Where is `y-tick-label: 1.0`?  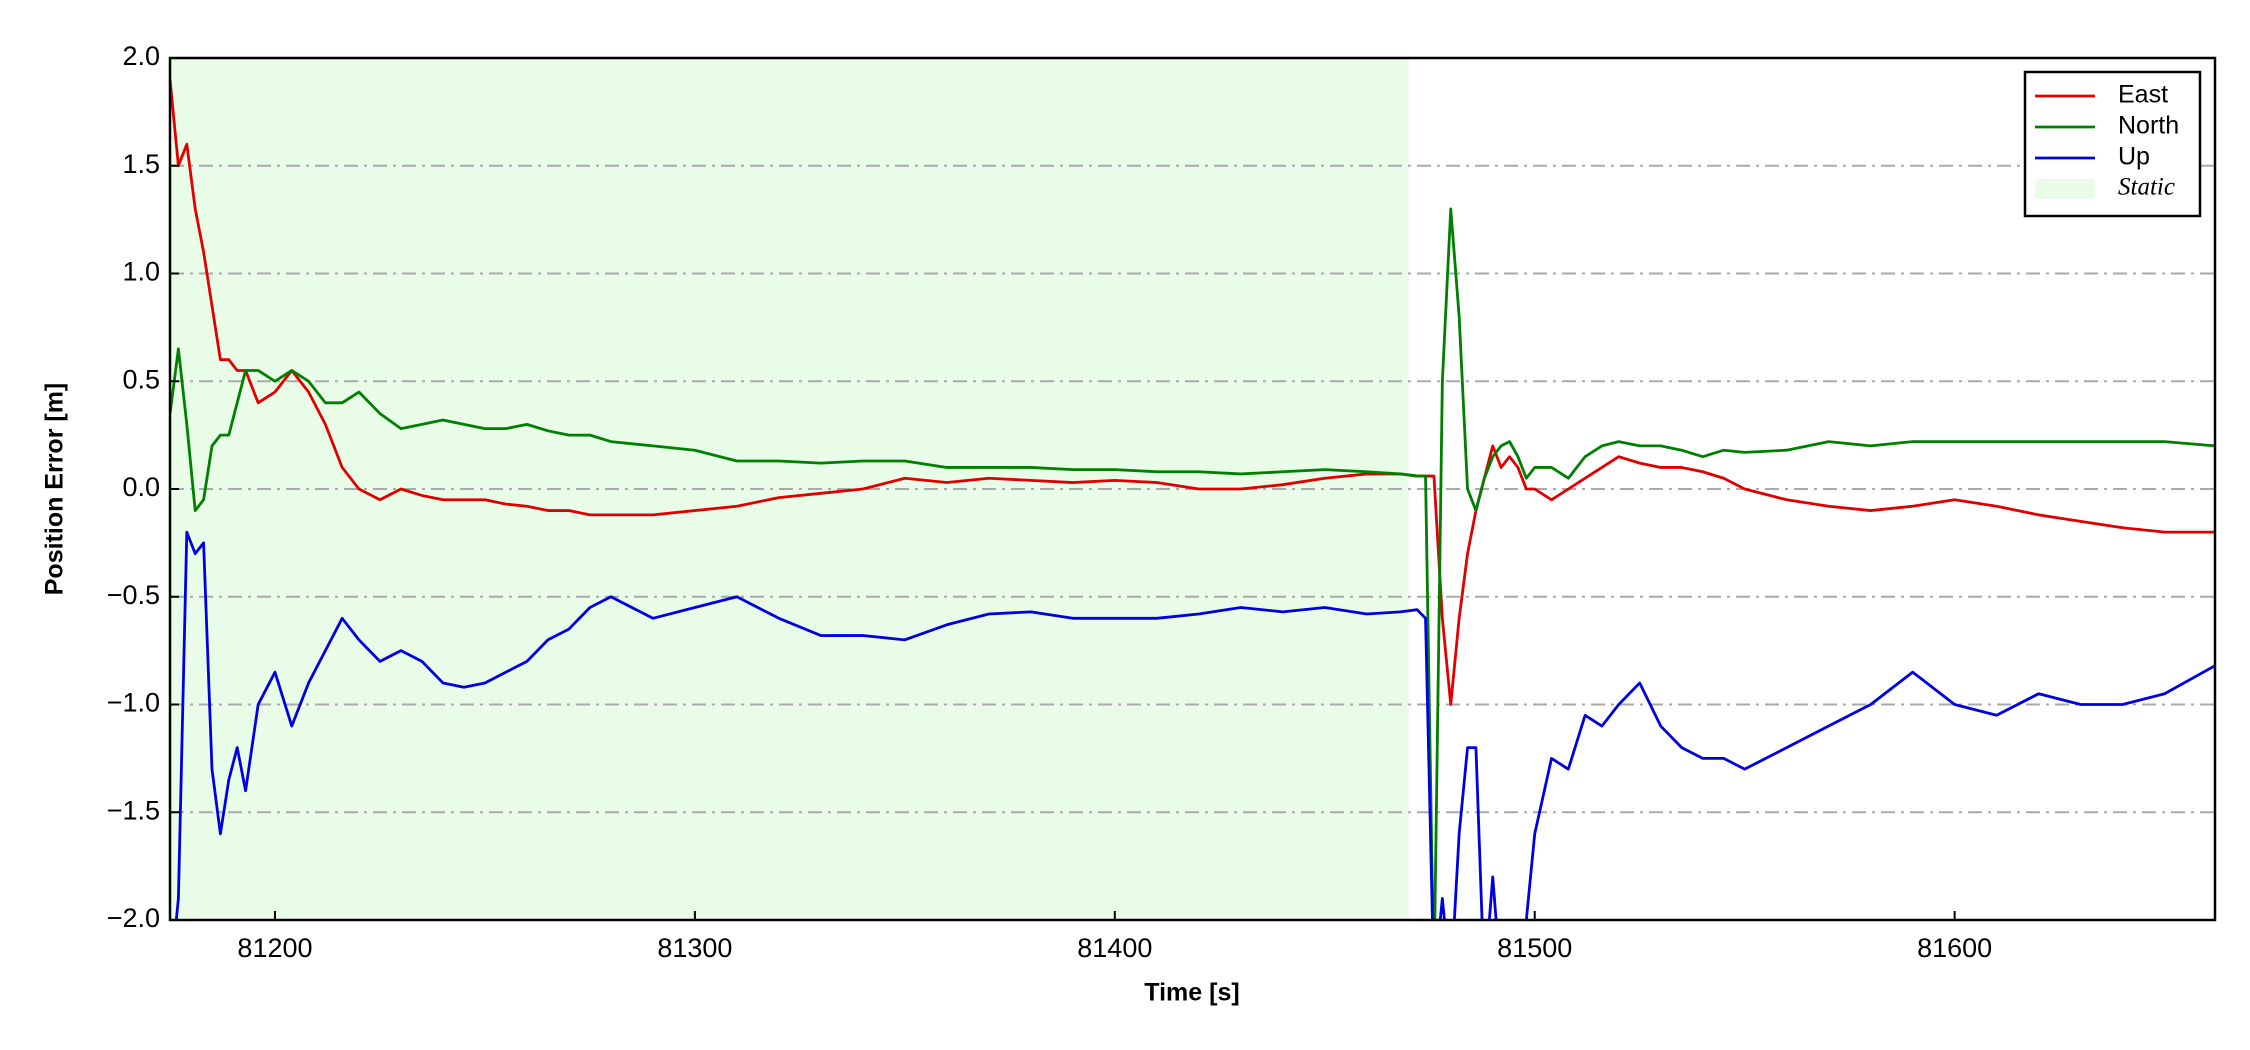
y-tick-label: 1.0 is located at coordinates (141, 272).